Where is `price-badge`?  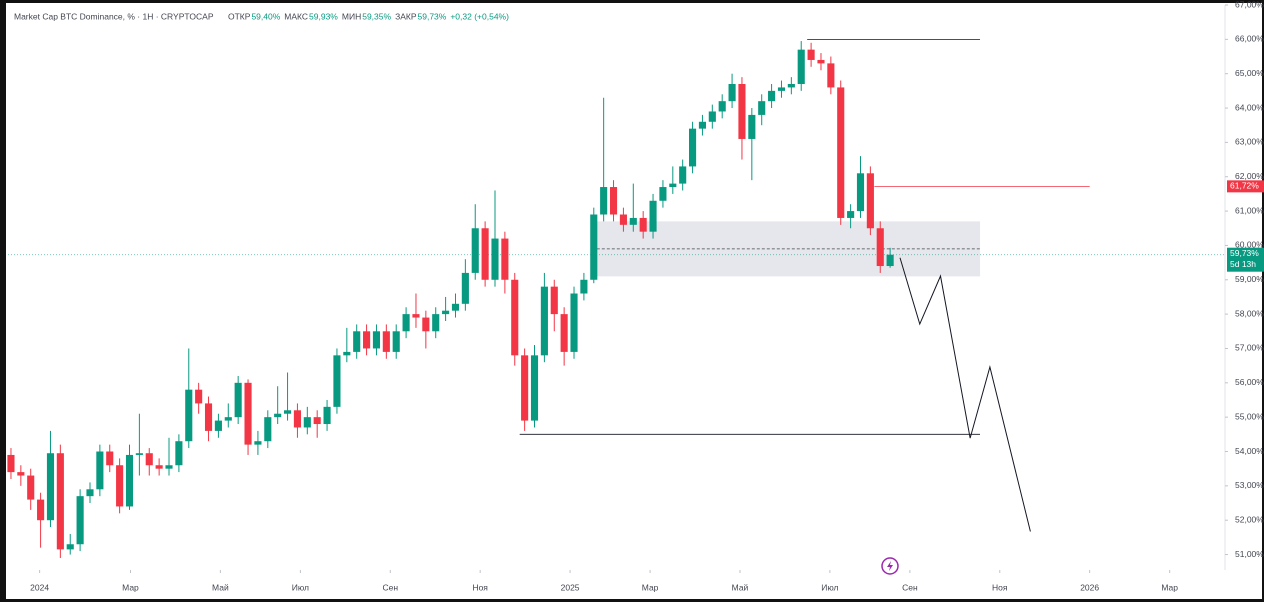 price-badge is located at coordinates (1245, 186).